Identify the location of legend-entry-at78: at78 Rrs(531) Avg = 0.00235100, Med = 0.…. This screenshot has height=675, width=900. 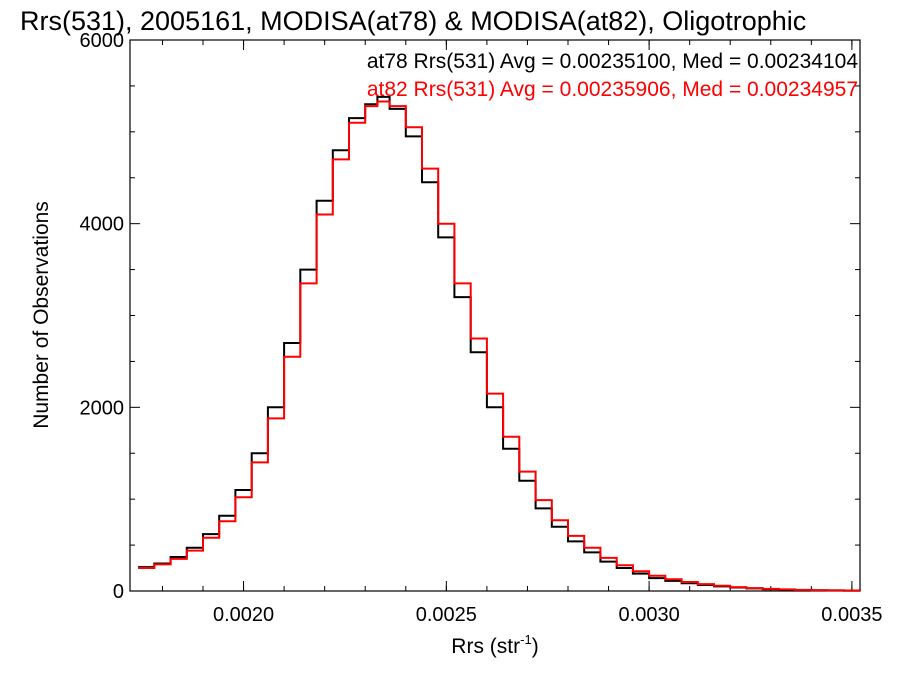
(612, 61).